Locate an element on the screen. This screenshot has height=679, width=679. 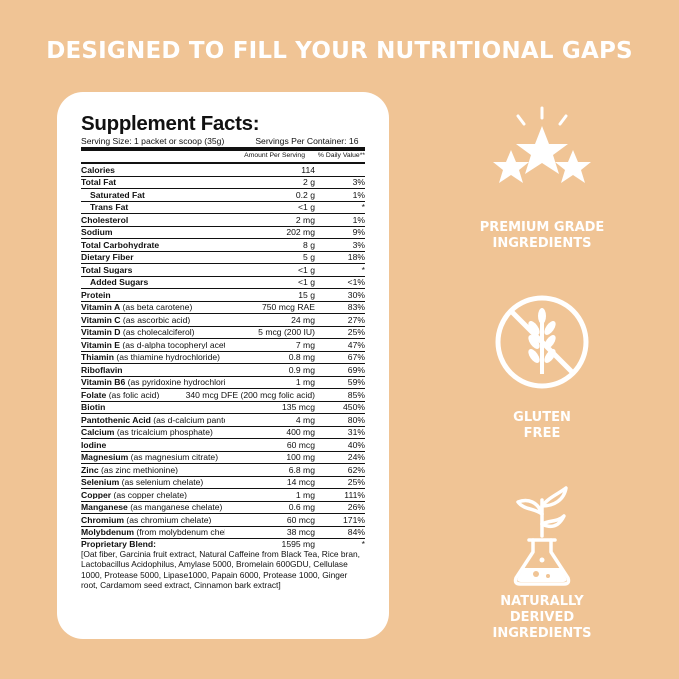
nutrient-daily-value: 24% is located at coordinates (356, 457).